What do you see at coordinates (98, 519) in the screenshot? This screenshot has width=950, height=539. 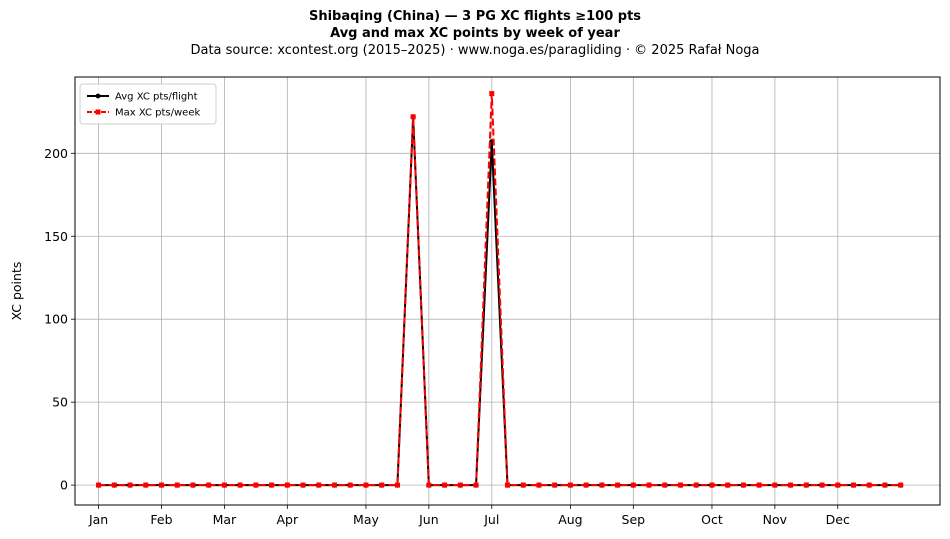 I see `x-tick-label: Jan` at bounding box center [98, 519].